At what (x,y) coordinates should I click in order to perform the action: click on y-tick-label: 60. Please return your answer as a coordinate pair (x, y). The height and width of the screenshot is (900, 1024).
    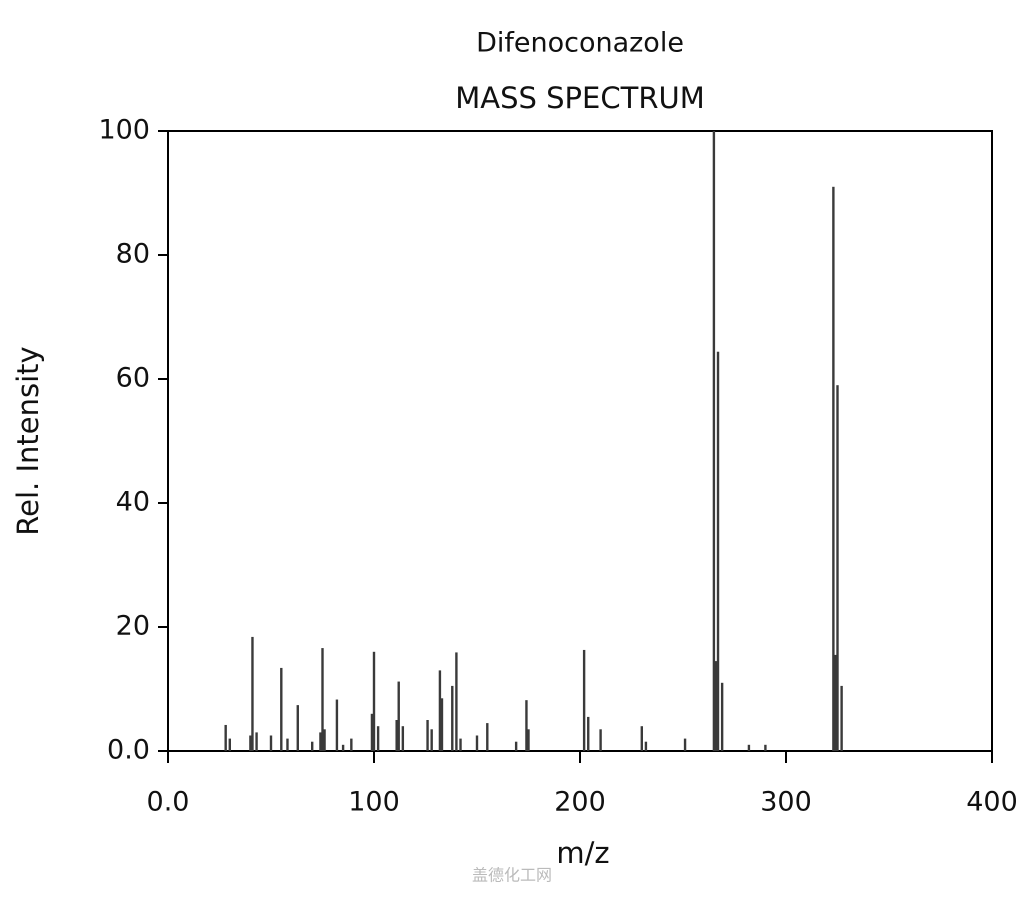
    Looking at the image, I should click on (133, 378).